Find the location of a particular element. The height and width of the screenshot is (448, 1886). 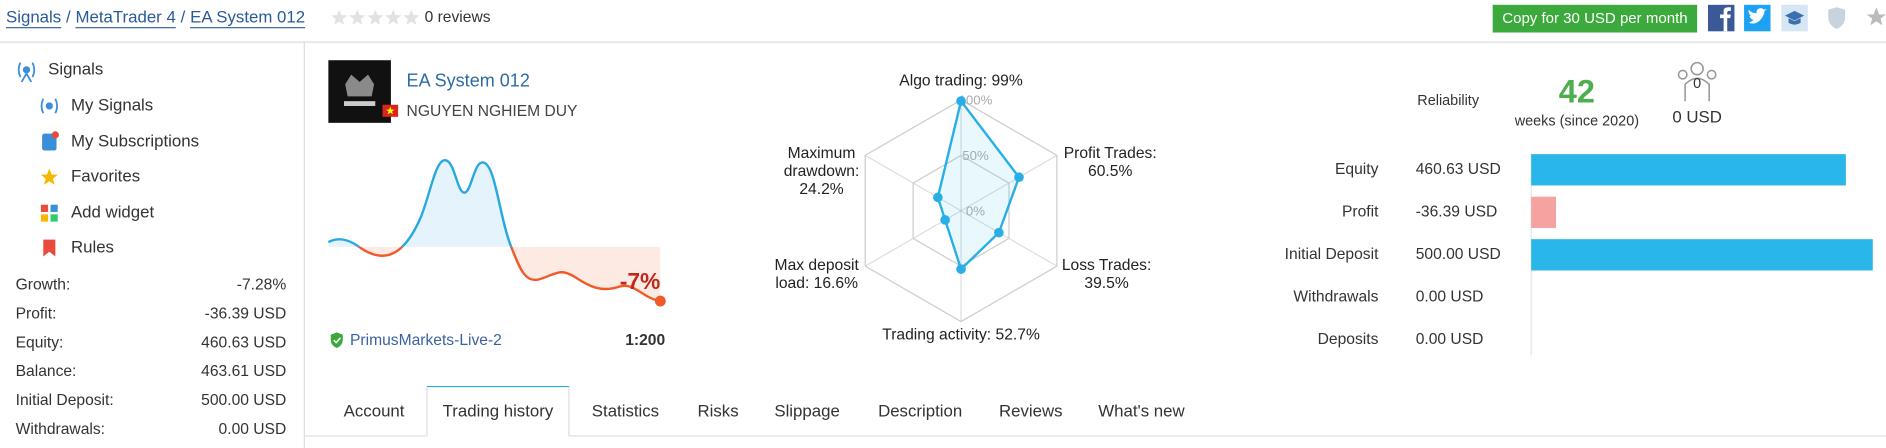

reliability-label: Reliability is located at coordinates (1448, 101).